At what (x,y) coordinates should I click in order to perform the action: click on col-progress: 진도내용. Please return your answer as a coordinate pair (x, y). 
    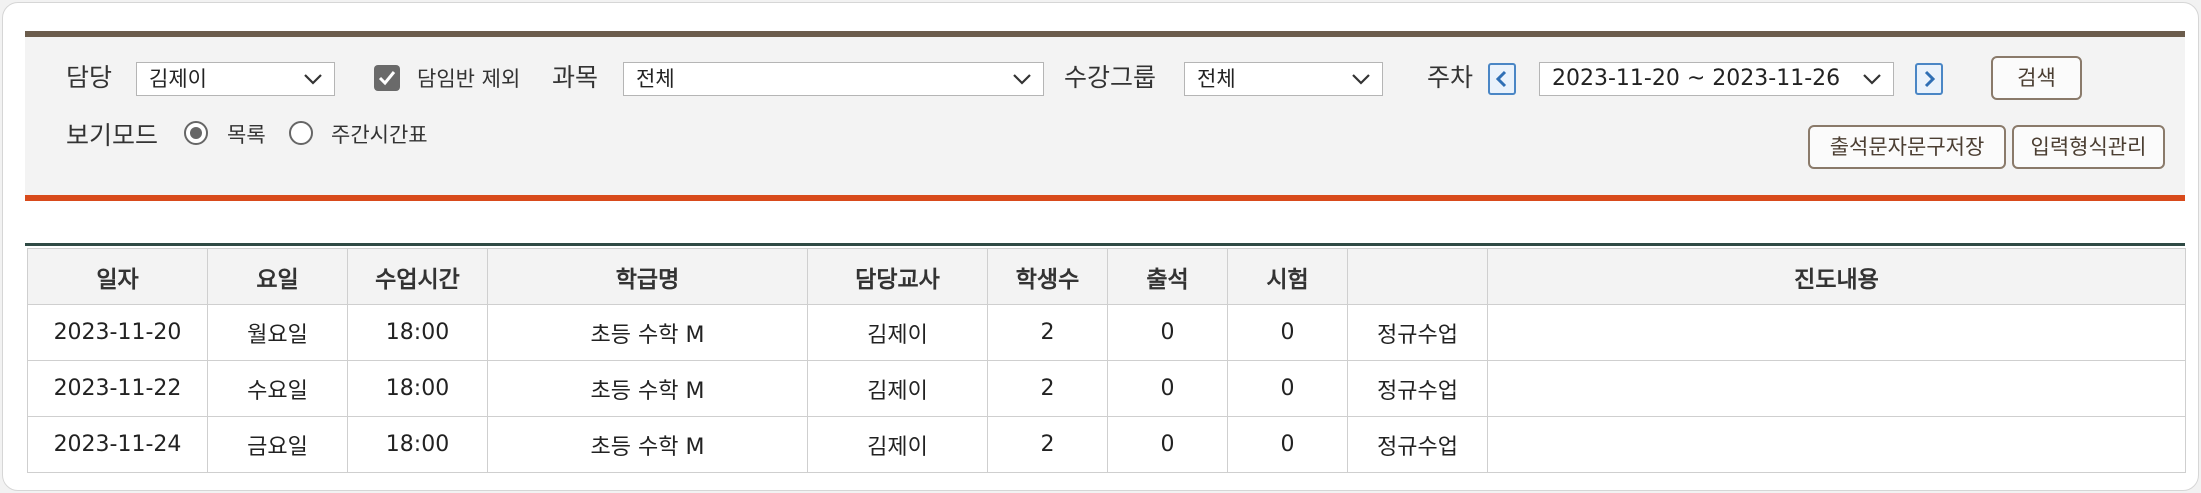
    Looking at the image, I should click on (1836, 276).